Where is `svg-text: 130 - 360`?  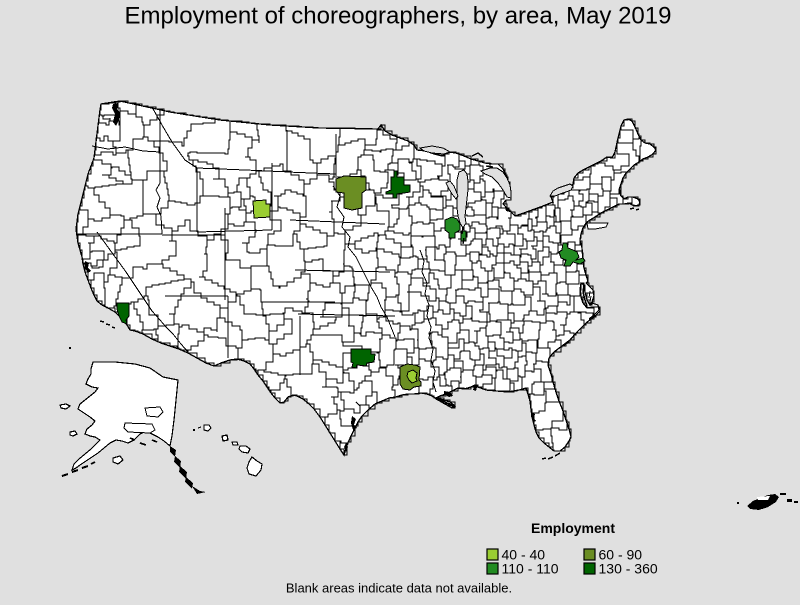 svg-text: 130 - 360 is located at coordinates (628, 569).